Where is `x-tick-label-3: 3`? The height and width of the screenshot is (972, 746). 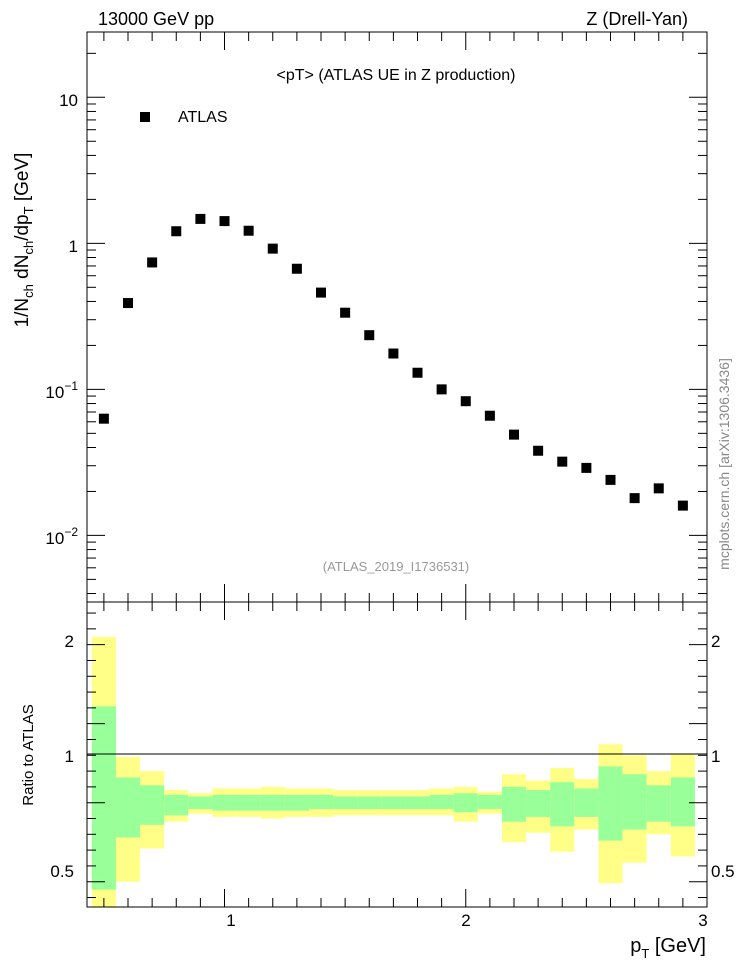
x-tick-label-3: 3 is located at coordinates (702, 920).